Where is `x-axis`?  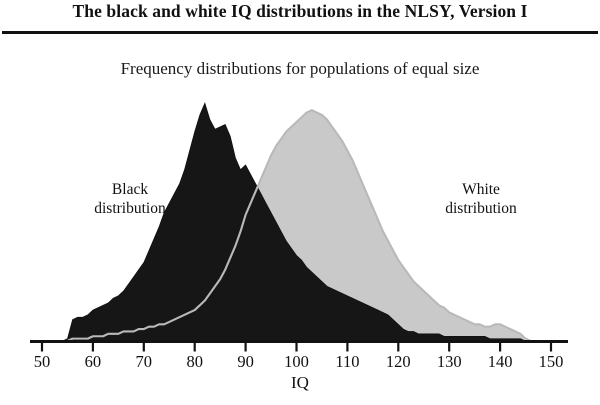 x-axis is located at coordinates (299, 346).